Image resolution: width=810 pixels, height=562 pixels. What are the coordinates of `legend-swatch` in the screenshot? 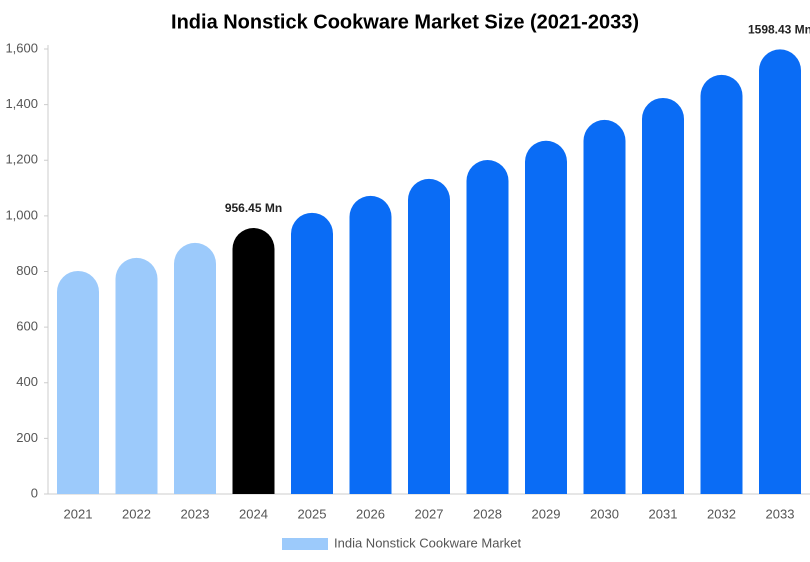 It's located at (305, 544).